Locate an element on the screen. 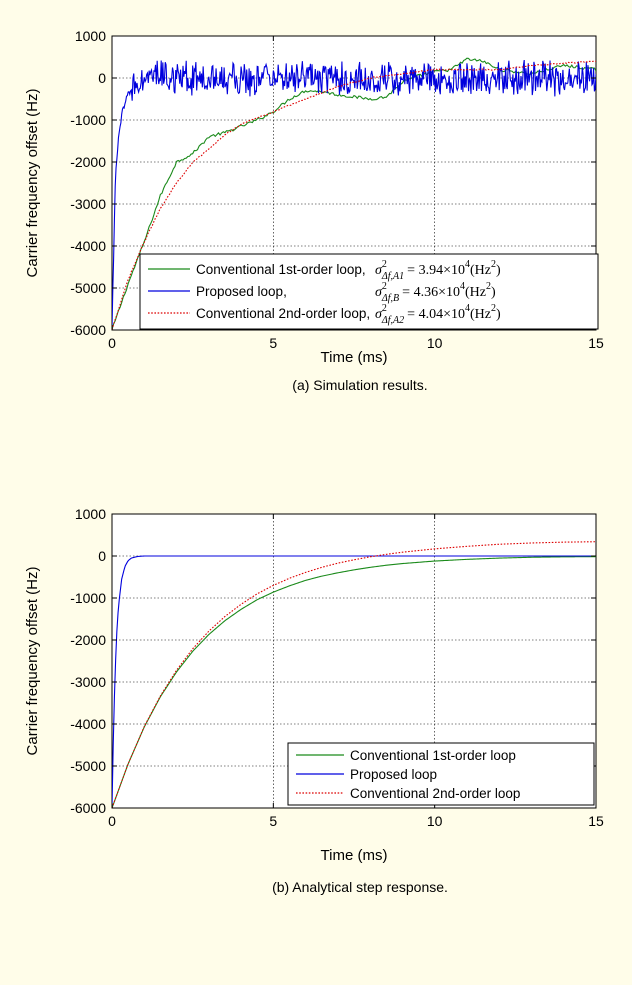 This screenshot has height=985, width=632. legend-label: Conventional 2nd-order loop, is located at coordinates (283, 313).